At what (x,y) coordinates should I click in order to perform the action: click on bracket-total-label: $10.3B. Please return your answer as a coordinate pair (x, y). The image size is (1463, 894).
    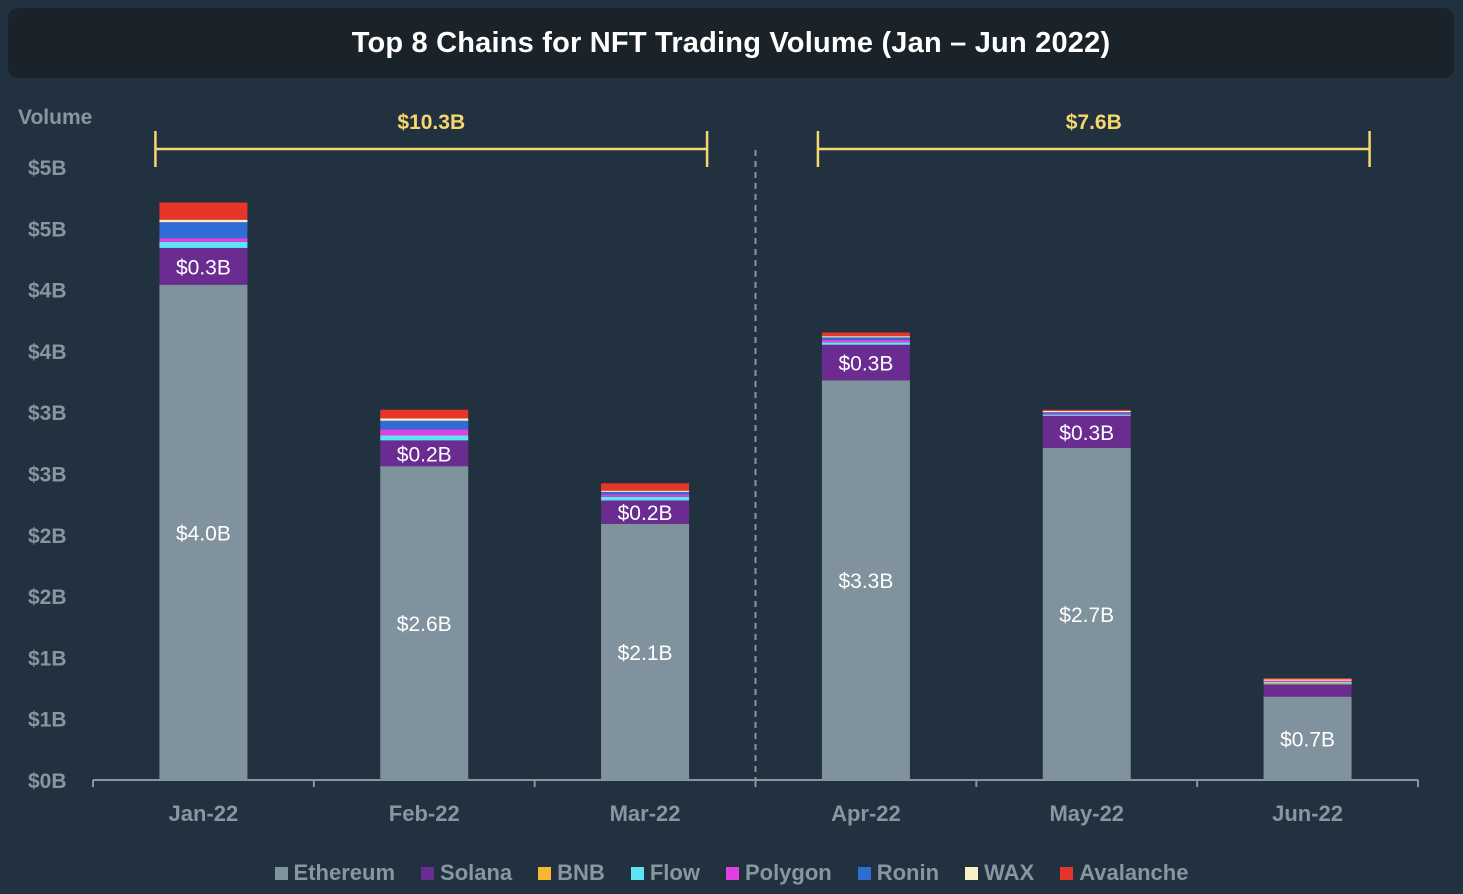
    Looking at the image, I should click on (431, 122).